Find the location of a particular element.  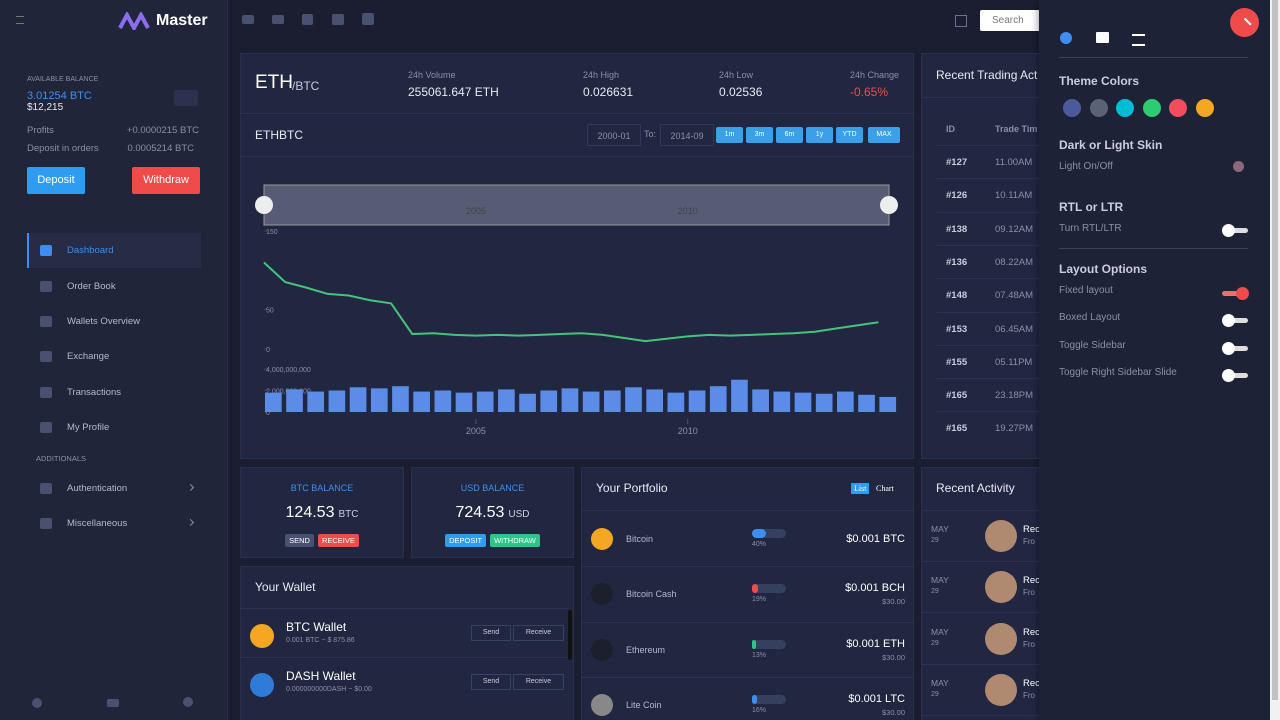

balance-amount-row: 724.53 USD is located at coordinates (492, 513).